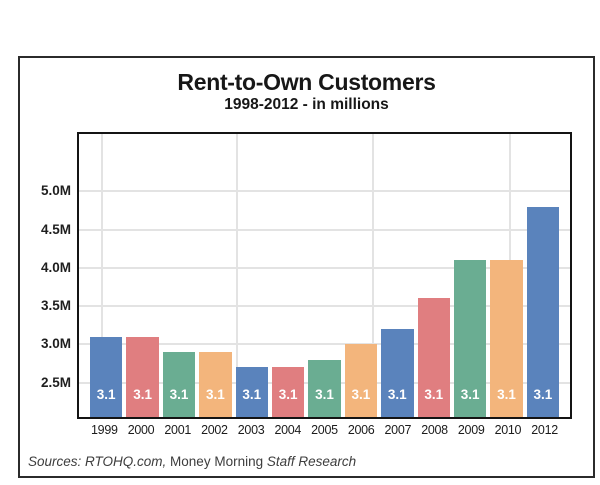 Image resolution: width=600 pixels, height=485 pixels. Describe the element at coordinates (104, 430) in the screenshot. I see `x-tick-label: 1999` at that location.